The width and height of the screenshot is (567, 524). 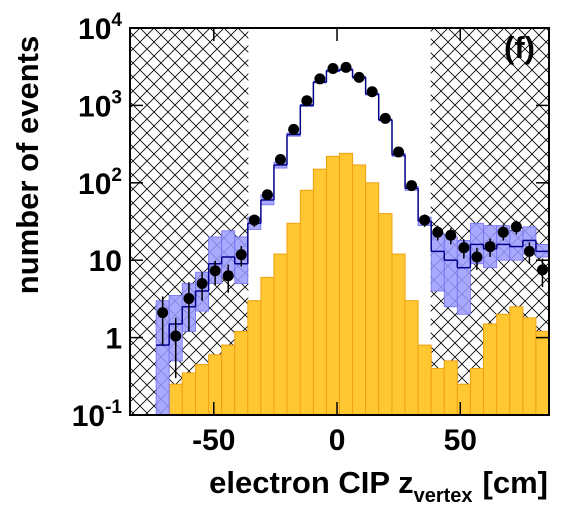 I want to click on y-tick-label: 10³, so click(x=100, y=105).